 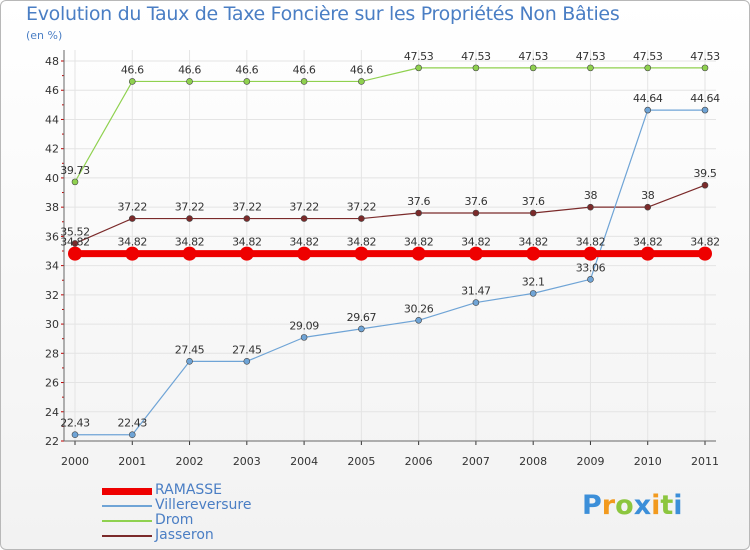 I want to click on legend-label-ramasse: RAMASSE, so click(x=189, y=490).